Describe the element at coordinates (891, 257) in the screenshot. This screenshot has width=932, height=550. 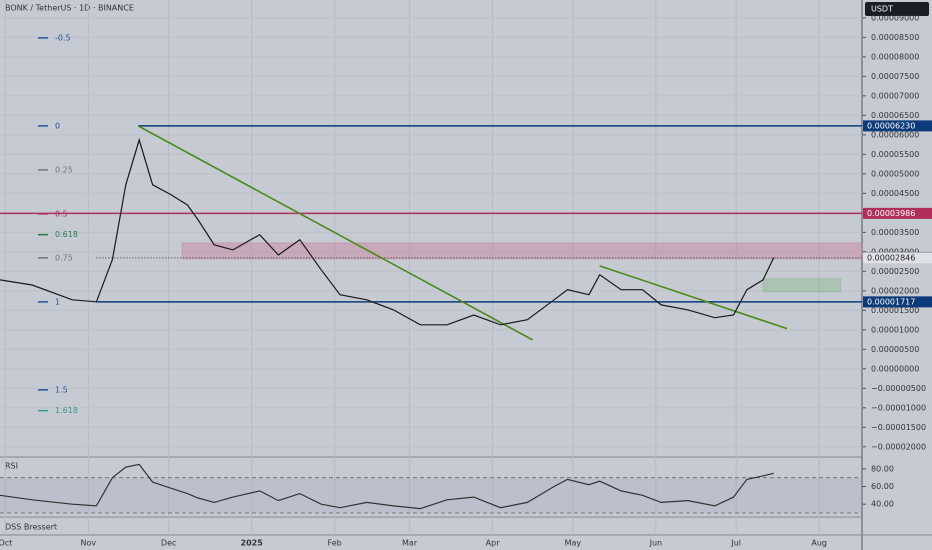
I see `price-label: 0.00002846` at that location.